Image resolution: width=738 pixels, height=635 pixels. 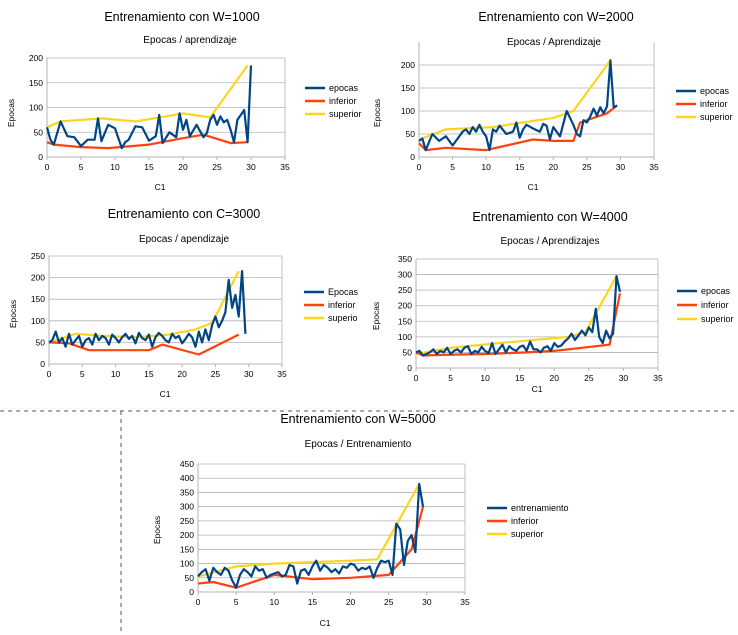 I want to click on chart-title: Entrenamiento con W=5000, so click(x=357, y=419).